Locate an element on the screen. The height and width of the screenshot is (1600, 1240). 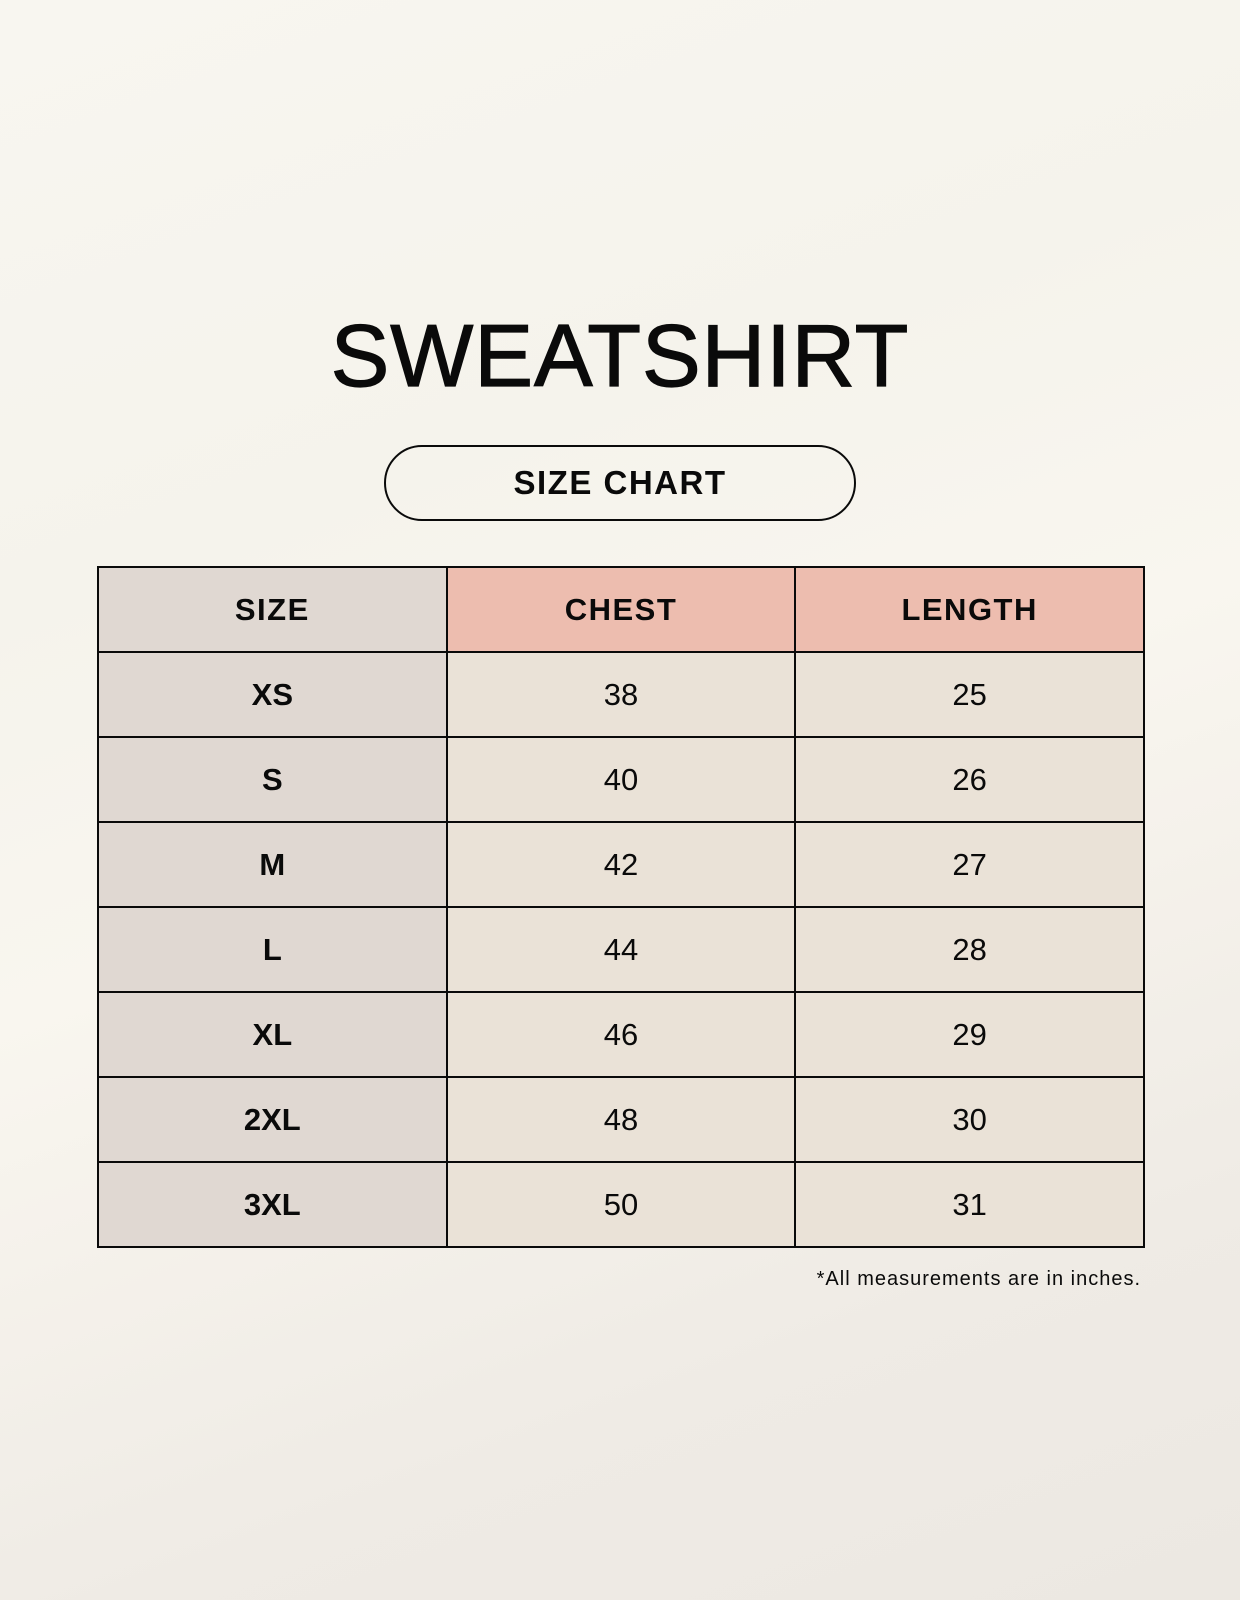
cell-size: XS is located at coordinates (272, 694).